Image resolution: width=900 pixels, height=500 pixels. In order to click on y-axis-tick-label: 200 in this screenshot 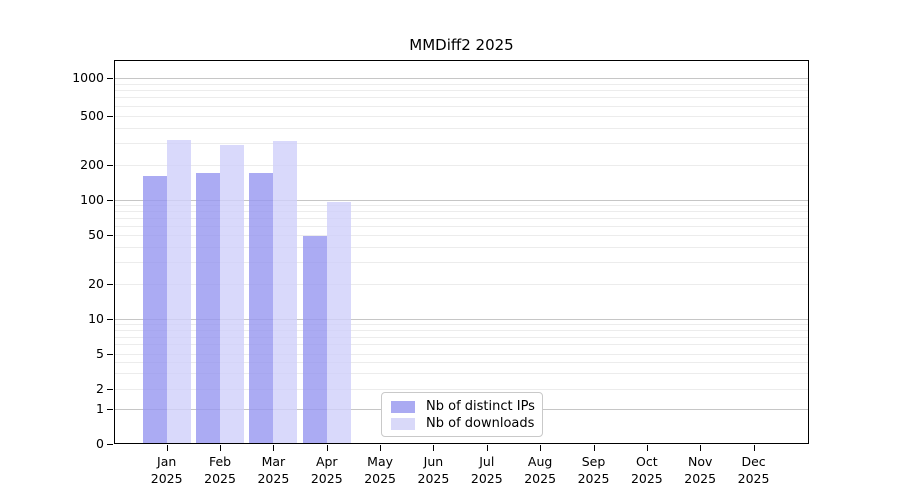, I will do `click(92, 164)`.